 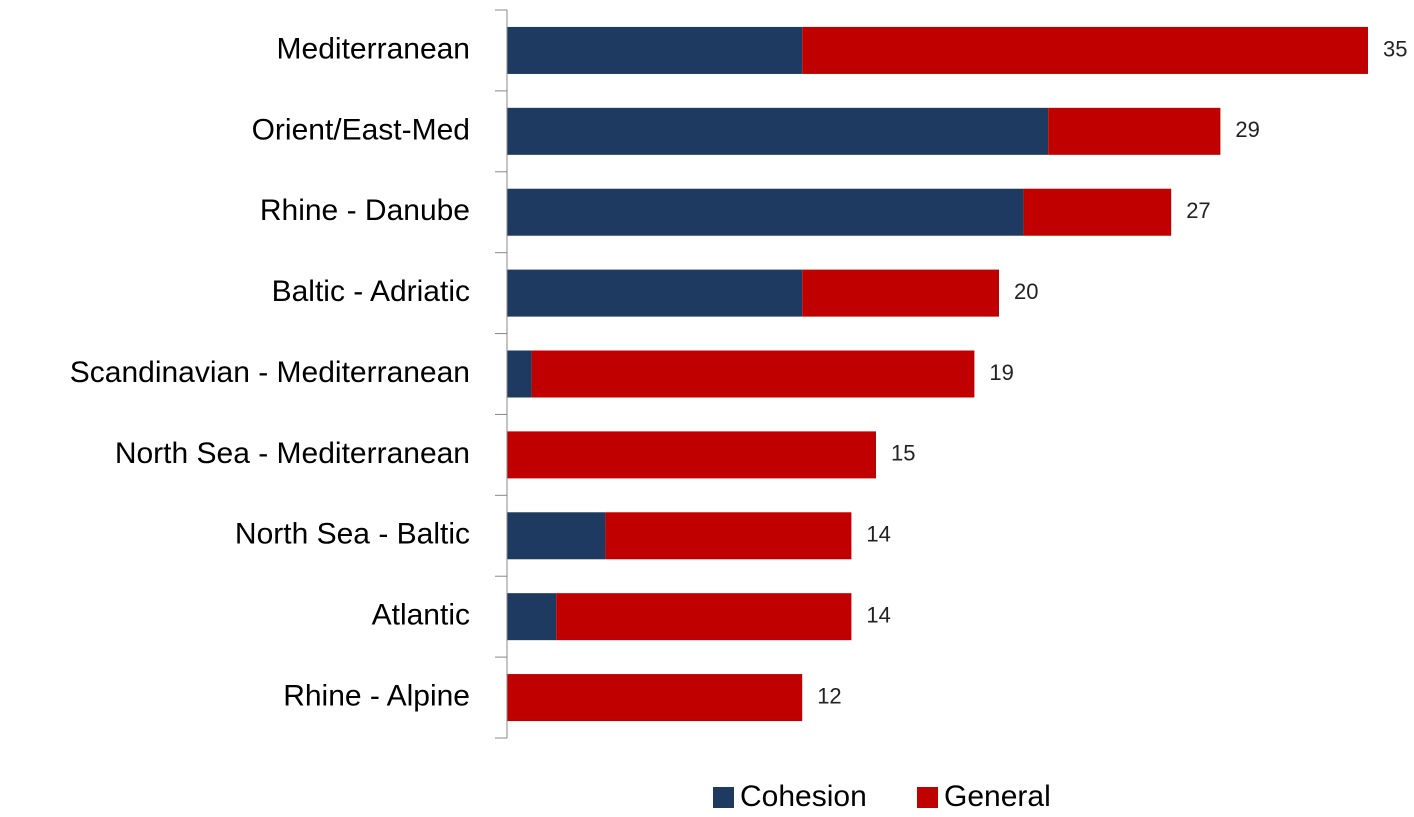 What do you see at coordinates (373, 48) in the screenshot?
I see `category-label: Mediterranean` at bounding box center [373, 48].